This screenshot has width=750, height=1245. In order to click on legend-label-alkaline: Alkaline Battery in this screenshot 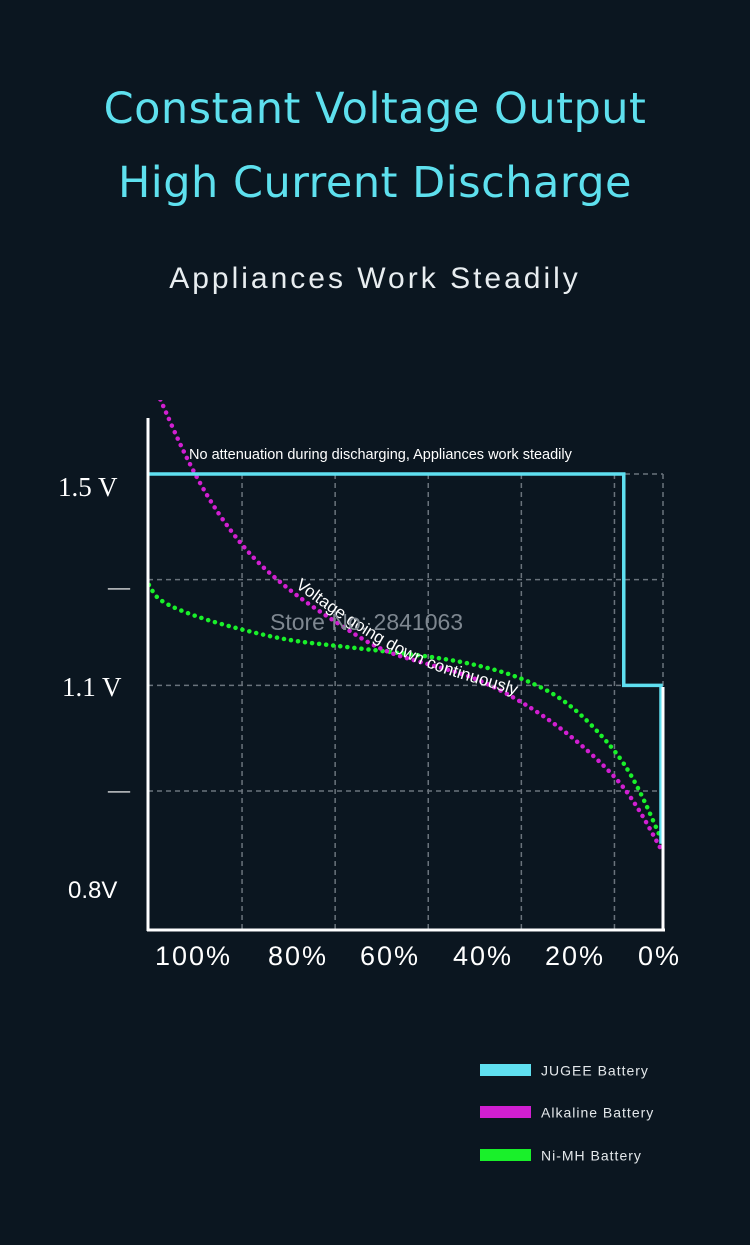, I will do `click(598, 1112)`.